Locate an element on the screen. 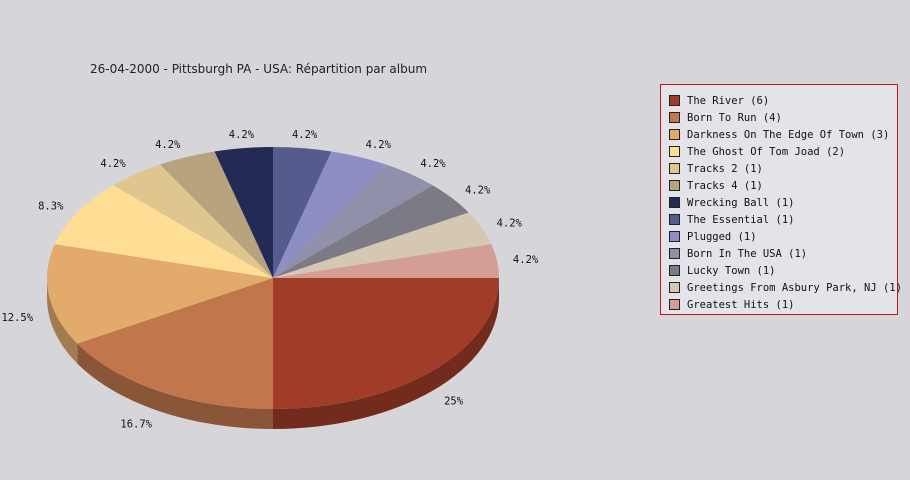 The height and width of the screenshot is (480, 910). legend-item-11: Greetings From Asbury Park, NJ (1) is located at coordinates (785, 287).